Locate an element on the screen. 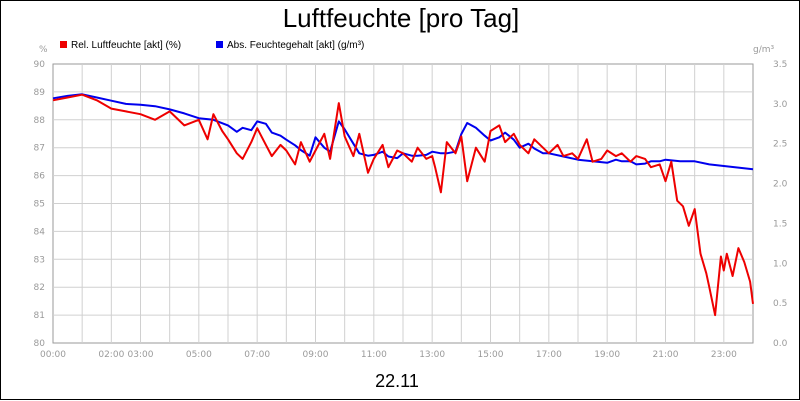 The image size is (800, 401). left-tick-label: 83 is located at coordinates (39, 260).